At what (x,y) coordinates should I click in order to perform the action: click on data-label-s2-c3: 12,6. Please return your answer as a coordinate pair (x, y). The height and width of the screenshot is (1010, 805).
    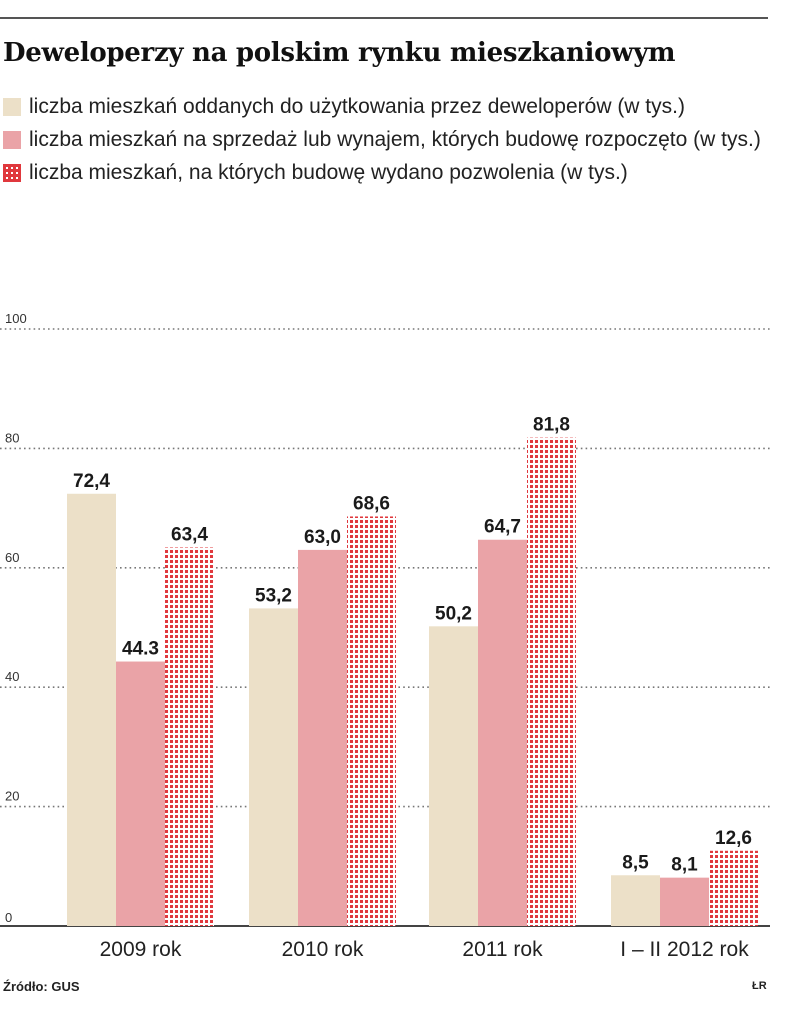
    Looking at the image, I should click on (733, 838).